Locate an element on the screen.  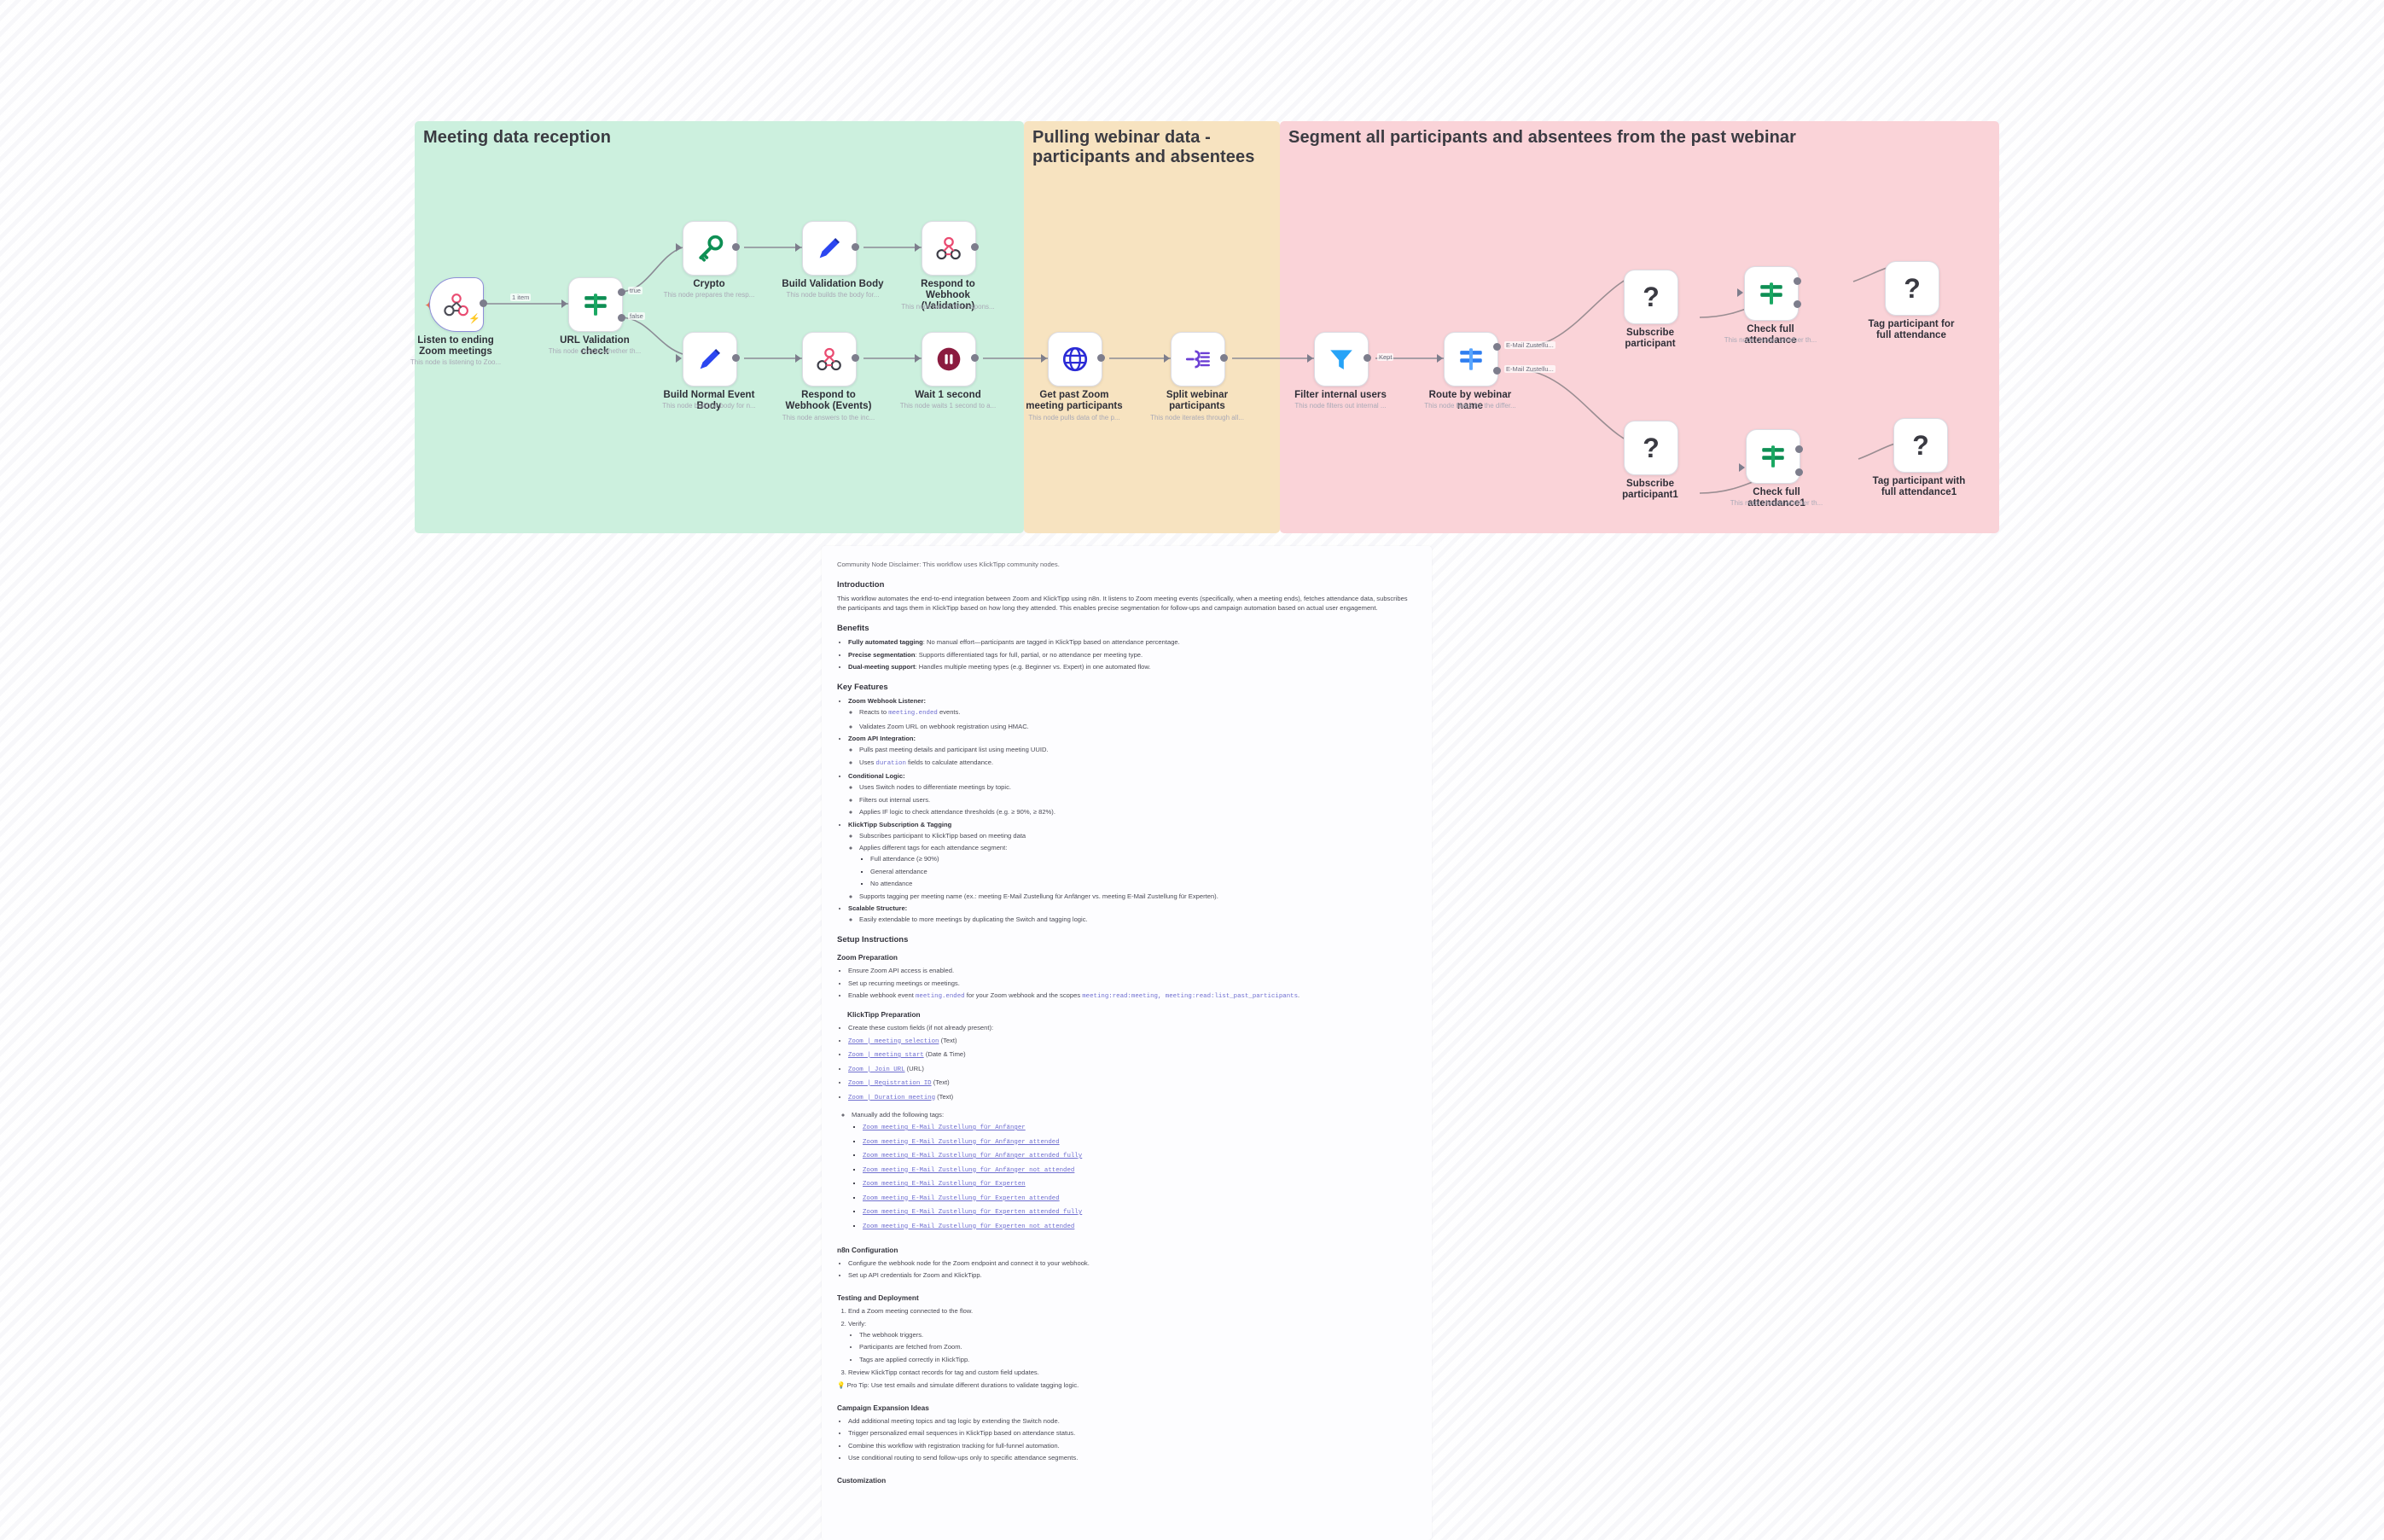
node-respond-to-webhook-events is located at coordinates (829, 359).